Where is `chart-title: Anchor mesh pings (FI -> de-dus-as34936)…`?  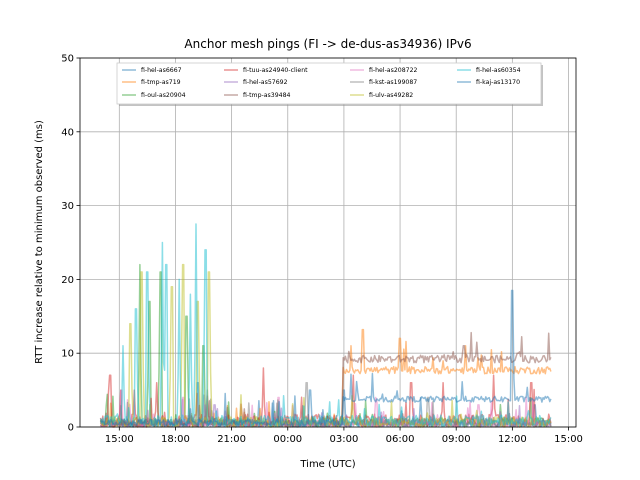
chart-title: Anchor mesh pings (FI -> de-dus-as34936)… is located at coordinates (327, 44).